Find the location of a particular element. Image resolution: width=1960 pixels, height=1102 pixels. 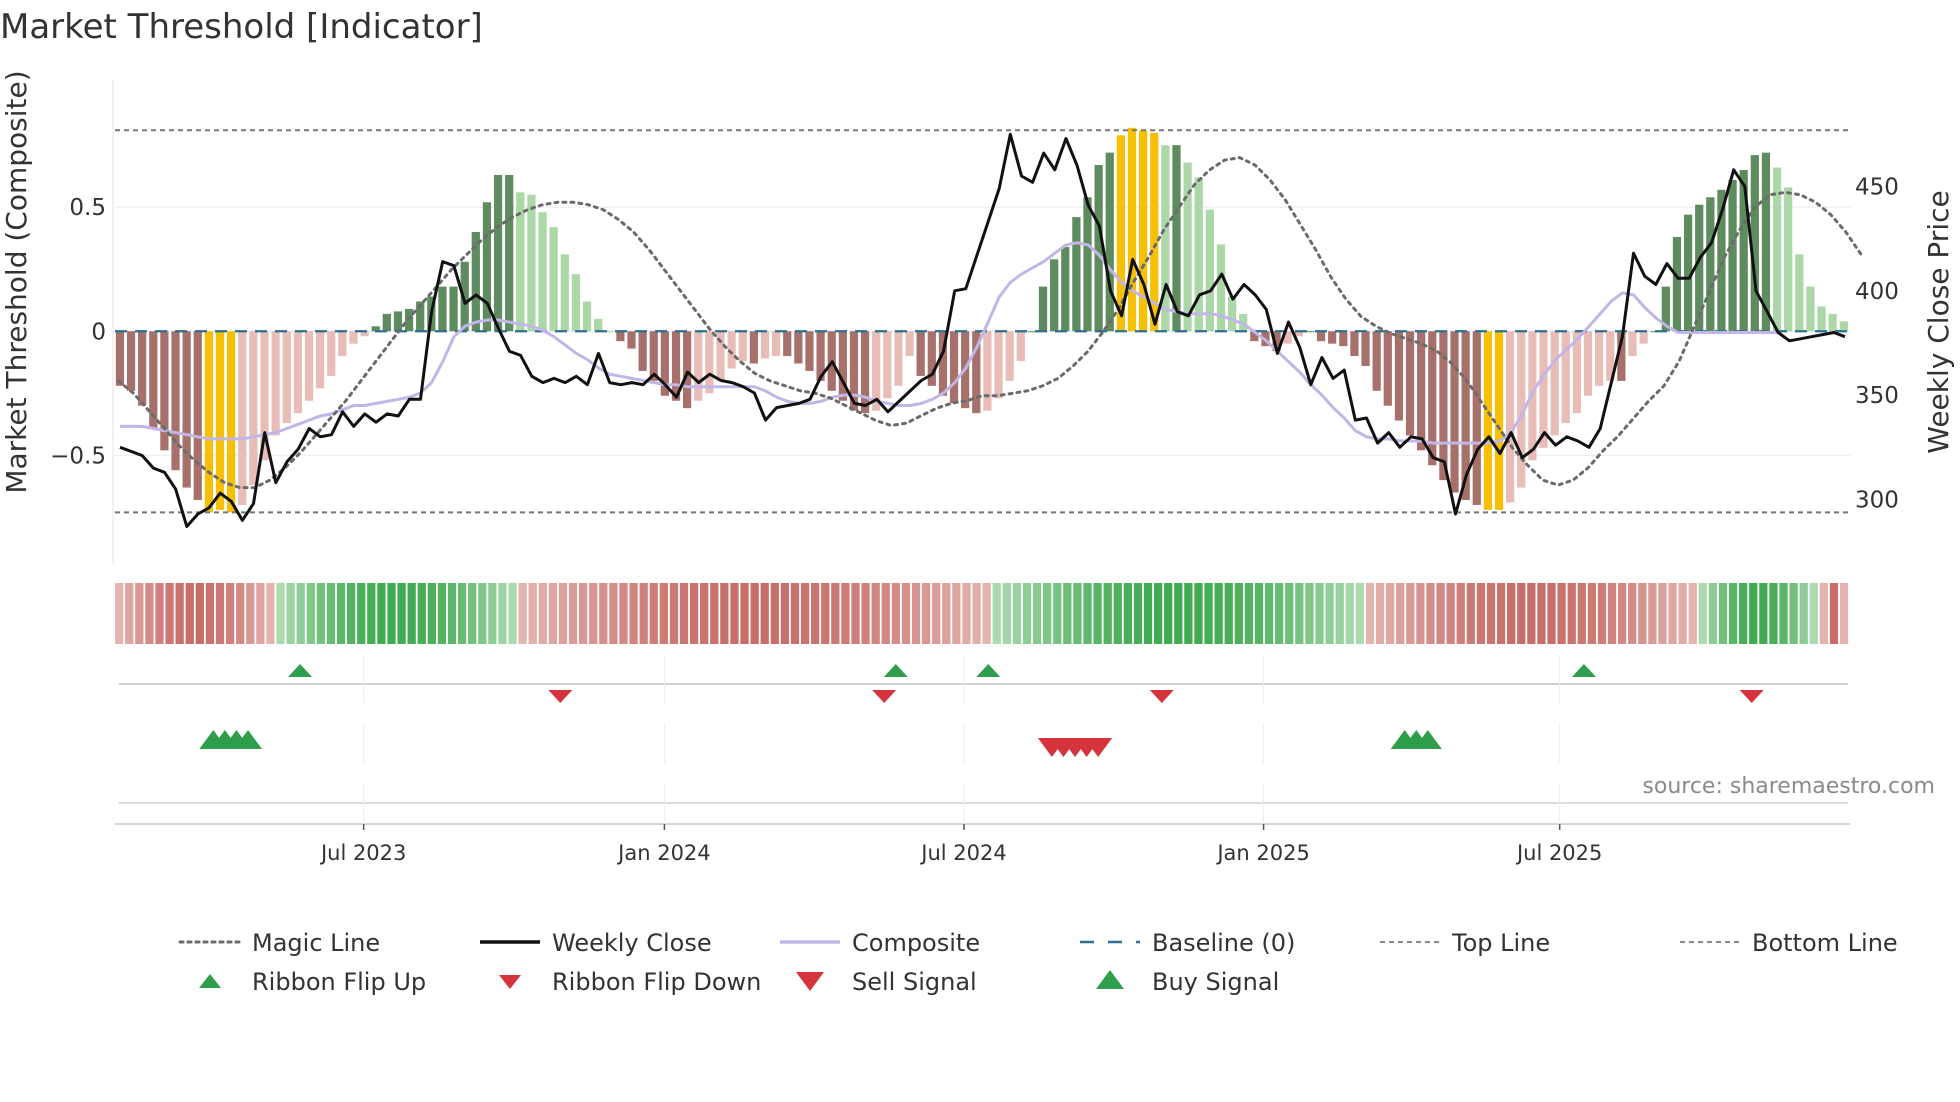

right-tick-label: 450 is located at coordinates (1877, 187).